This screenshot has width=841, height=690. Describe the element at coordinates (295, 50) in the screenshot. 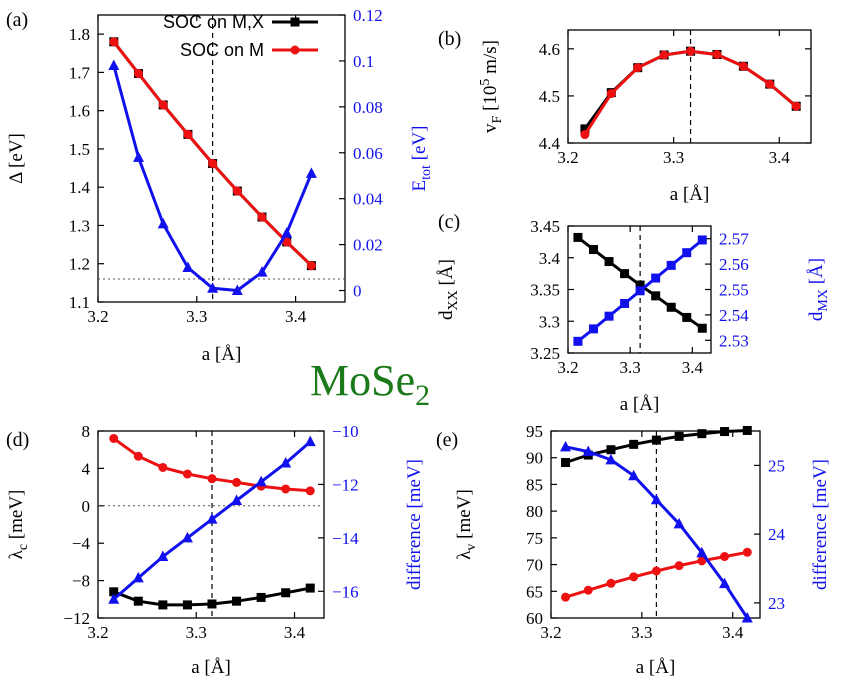

I see `legend-marker` at that location.